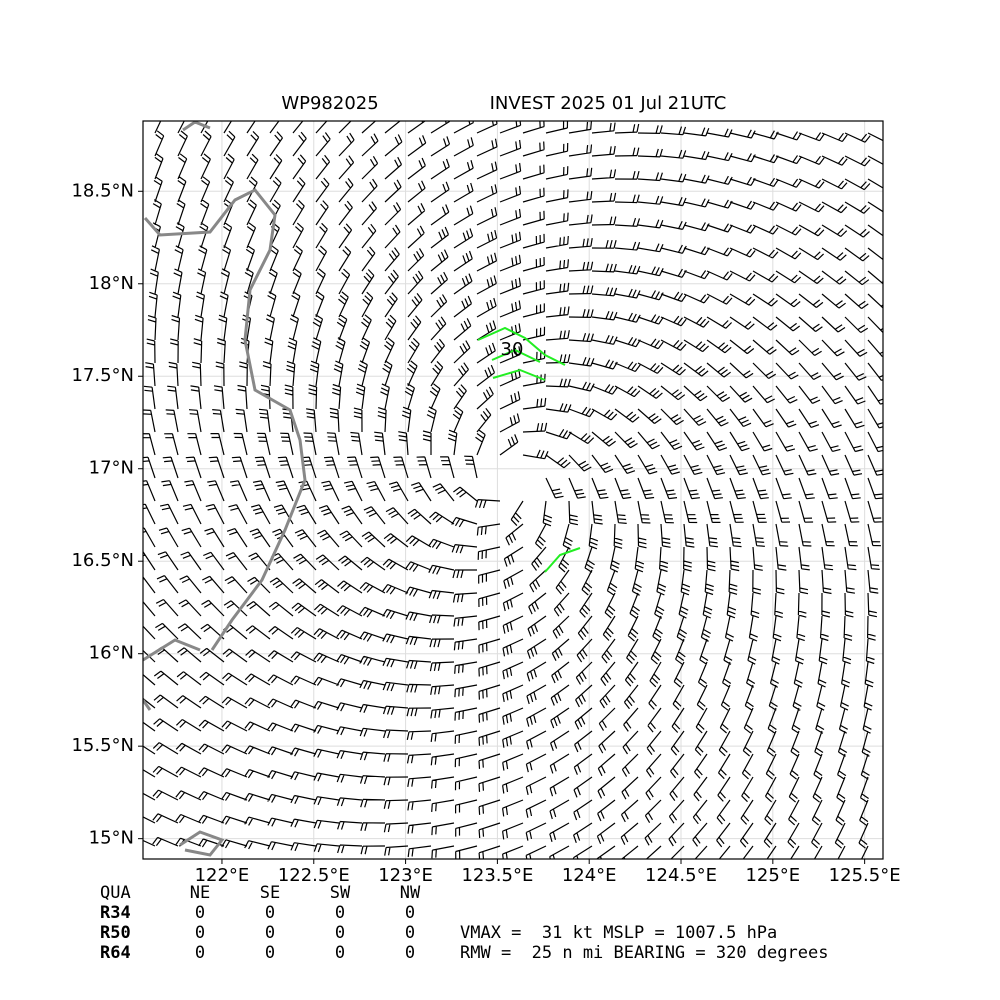  Describe the element at coordinates (102, 560) in the screenshot. I see `y-tick-label: 16.5°N` at that location.